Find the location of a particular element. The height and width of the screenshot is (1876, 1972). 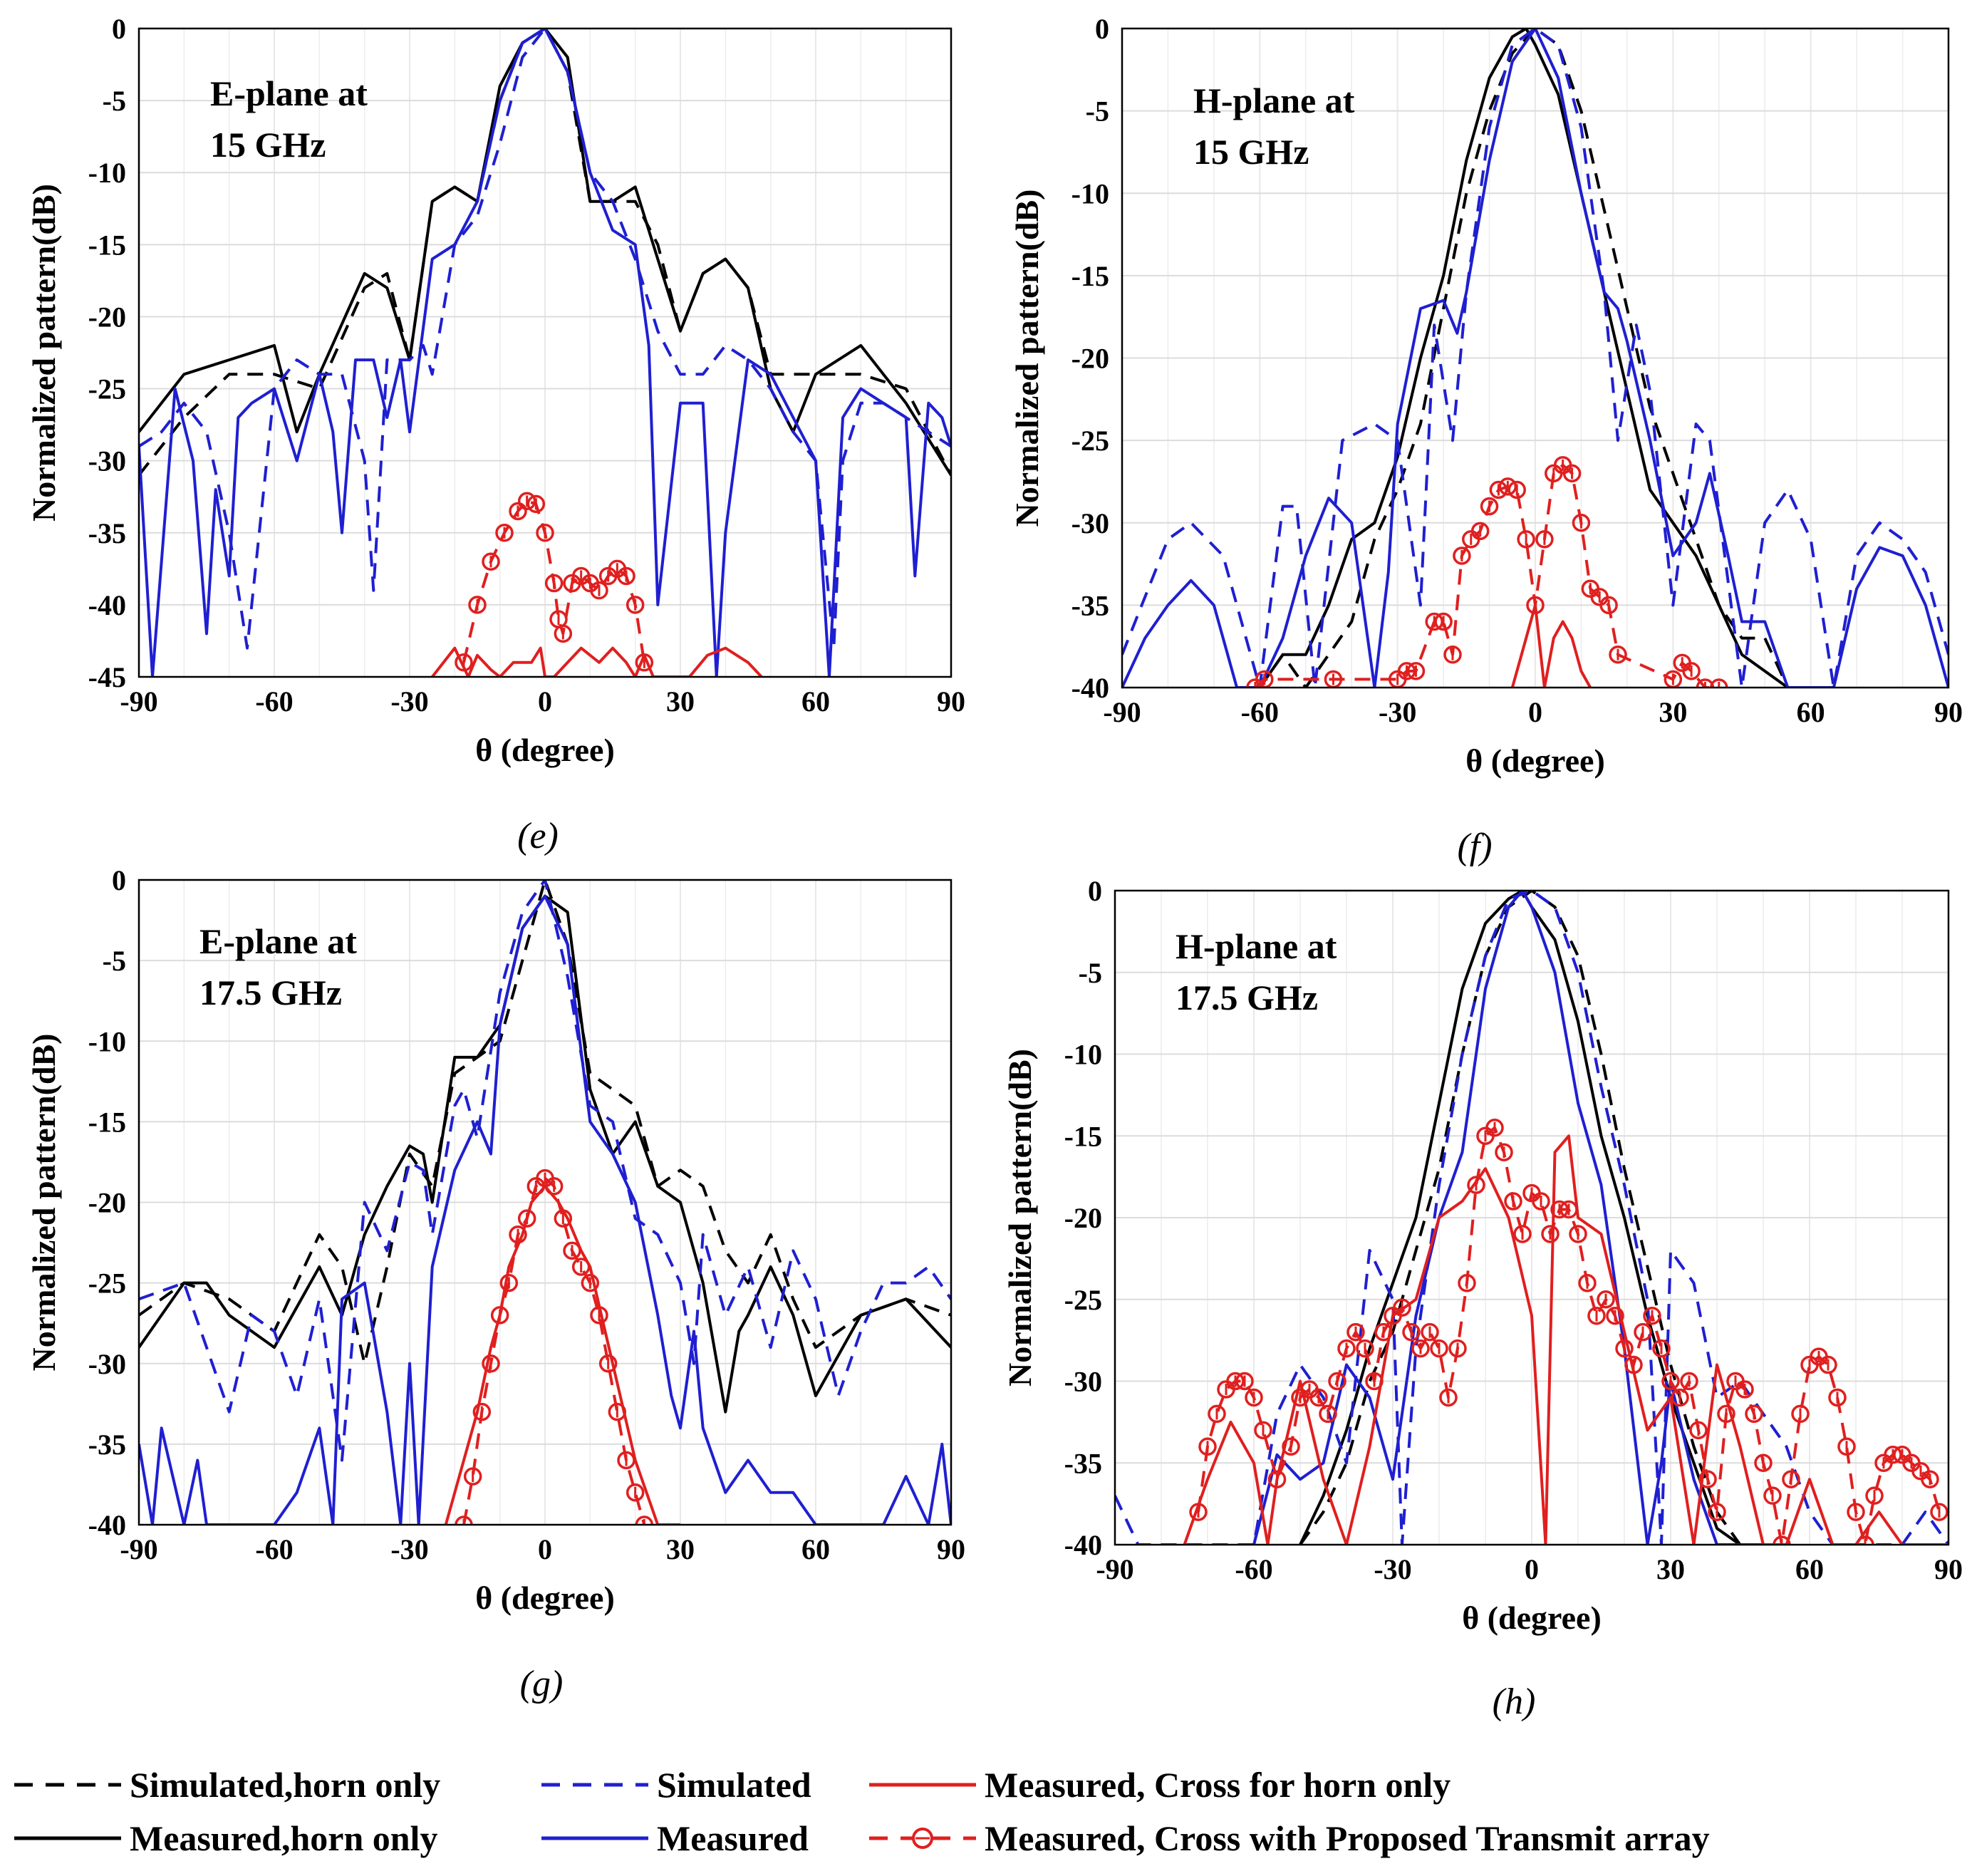

y-tick-label: -40 is located at coordinates (107, 605).